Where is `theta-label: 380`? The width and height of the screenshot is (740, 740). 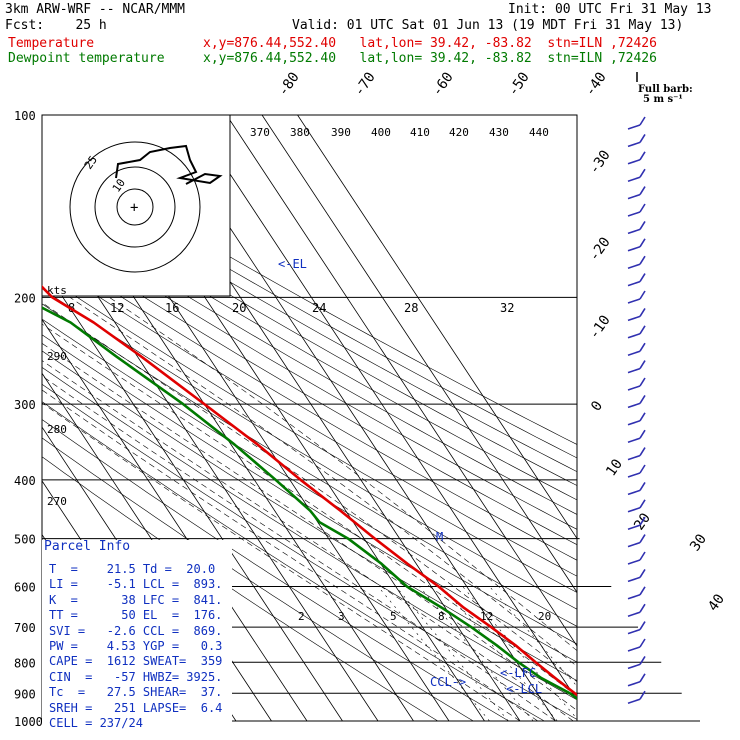 theta-label: 380 is located at coordinates (300, 132).